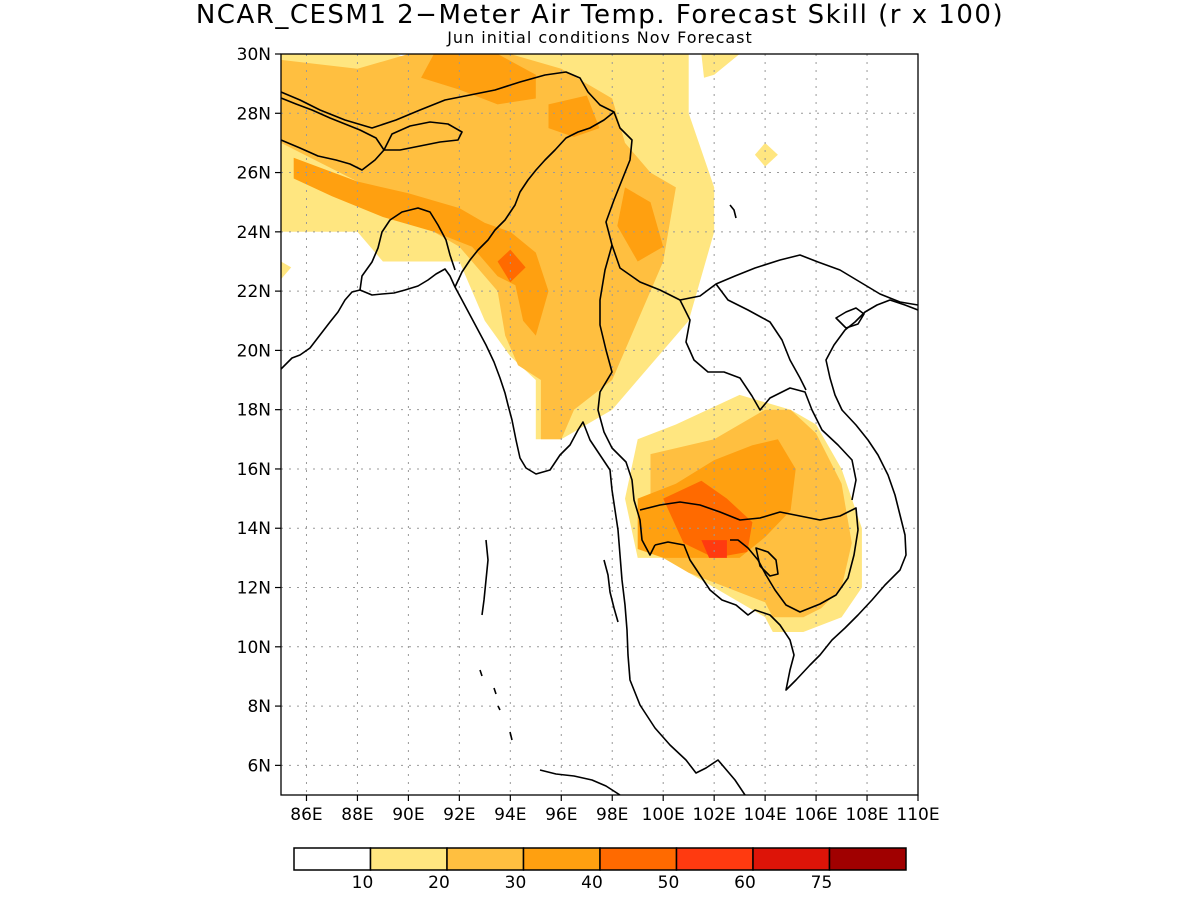  What do you see at coordinates (850, 318) in the screenshot?
I see `coastline-hainan` at bounding box center [850, 318].